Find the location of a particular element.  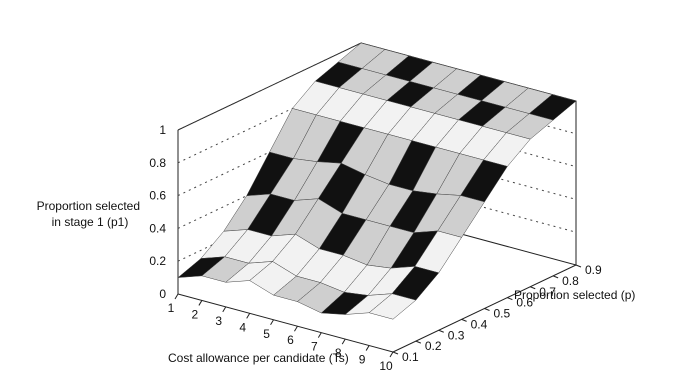

x-axis-label: Cost allowance per candidate (Ts) is located at coordinates (258, 358).